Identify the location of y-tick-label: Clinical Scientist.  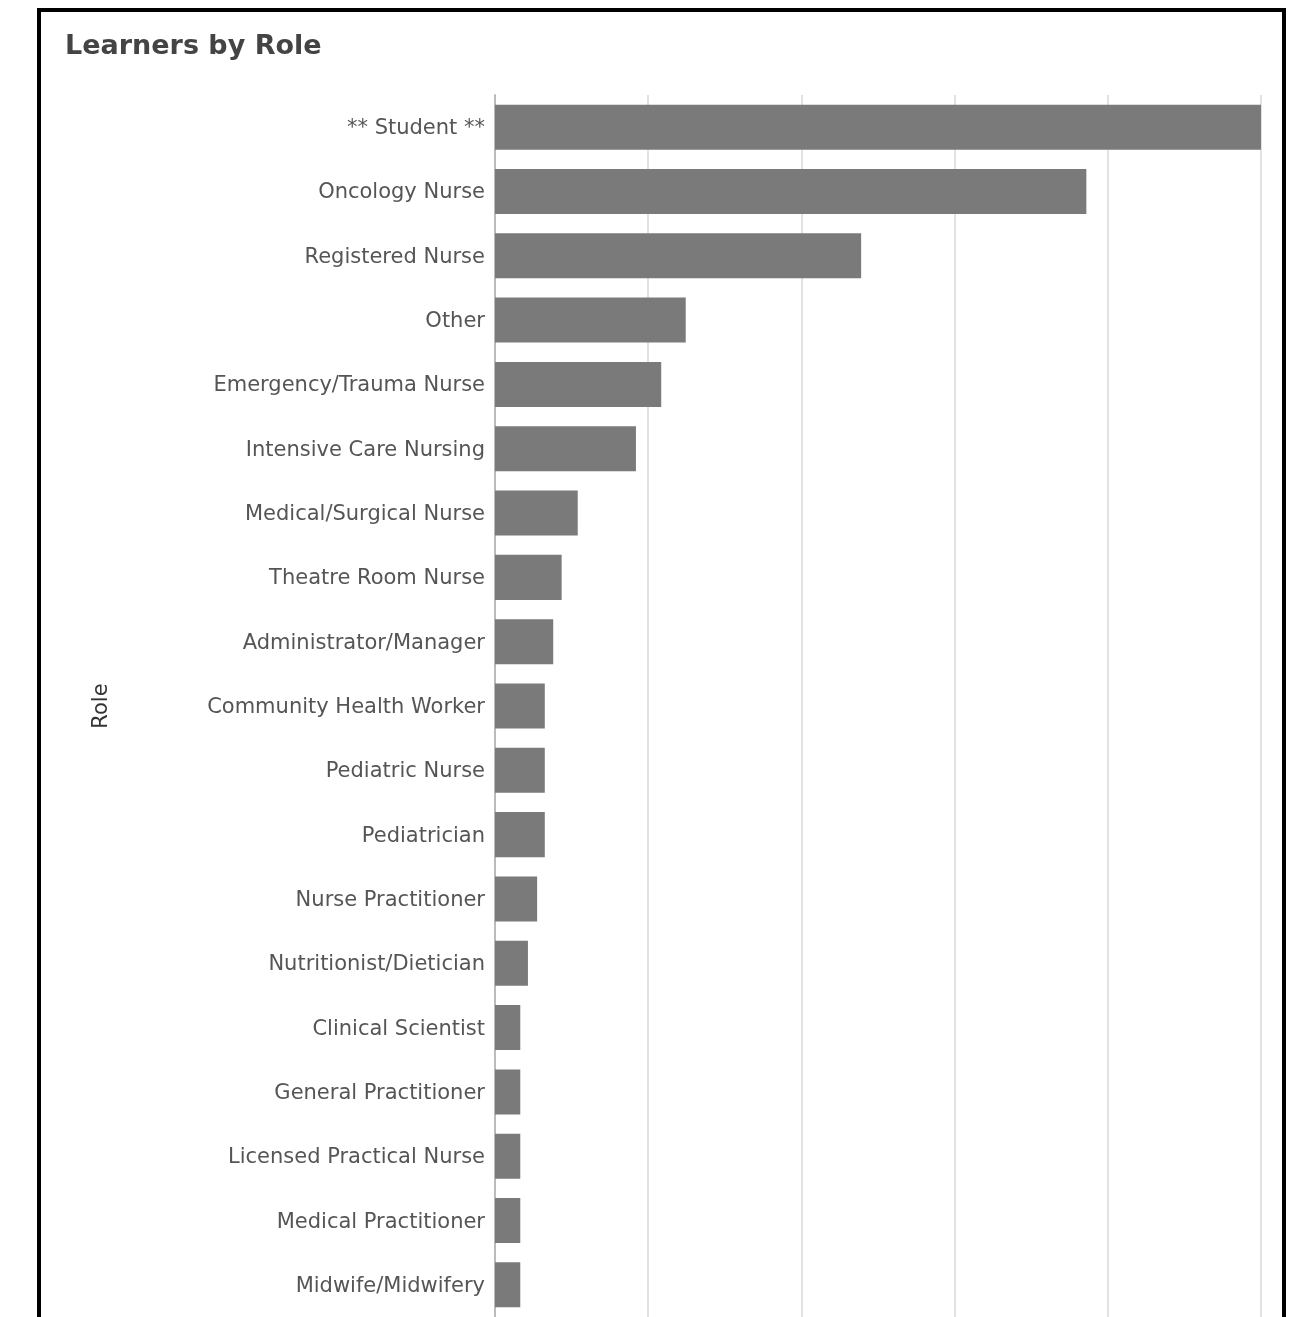
(398, 1027).